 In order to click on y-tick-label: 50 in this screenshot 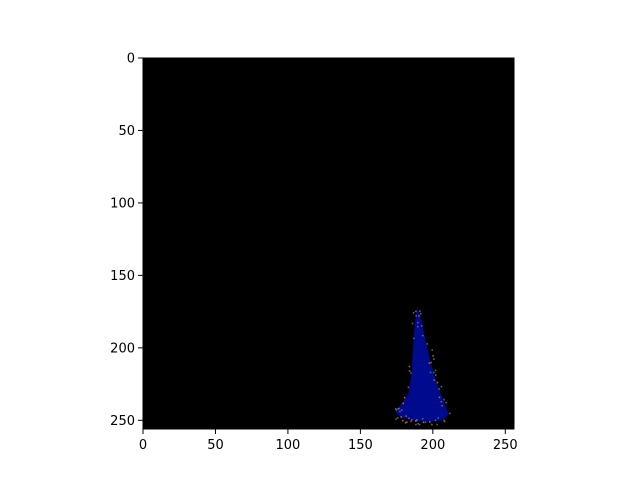, I will do `click(126, 131)`.